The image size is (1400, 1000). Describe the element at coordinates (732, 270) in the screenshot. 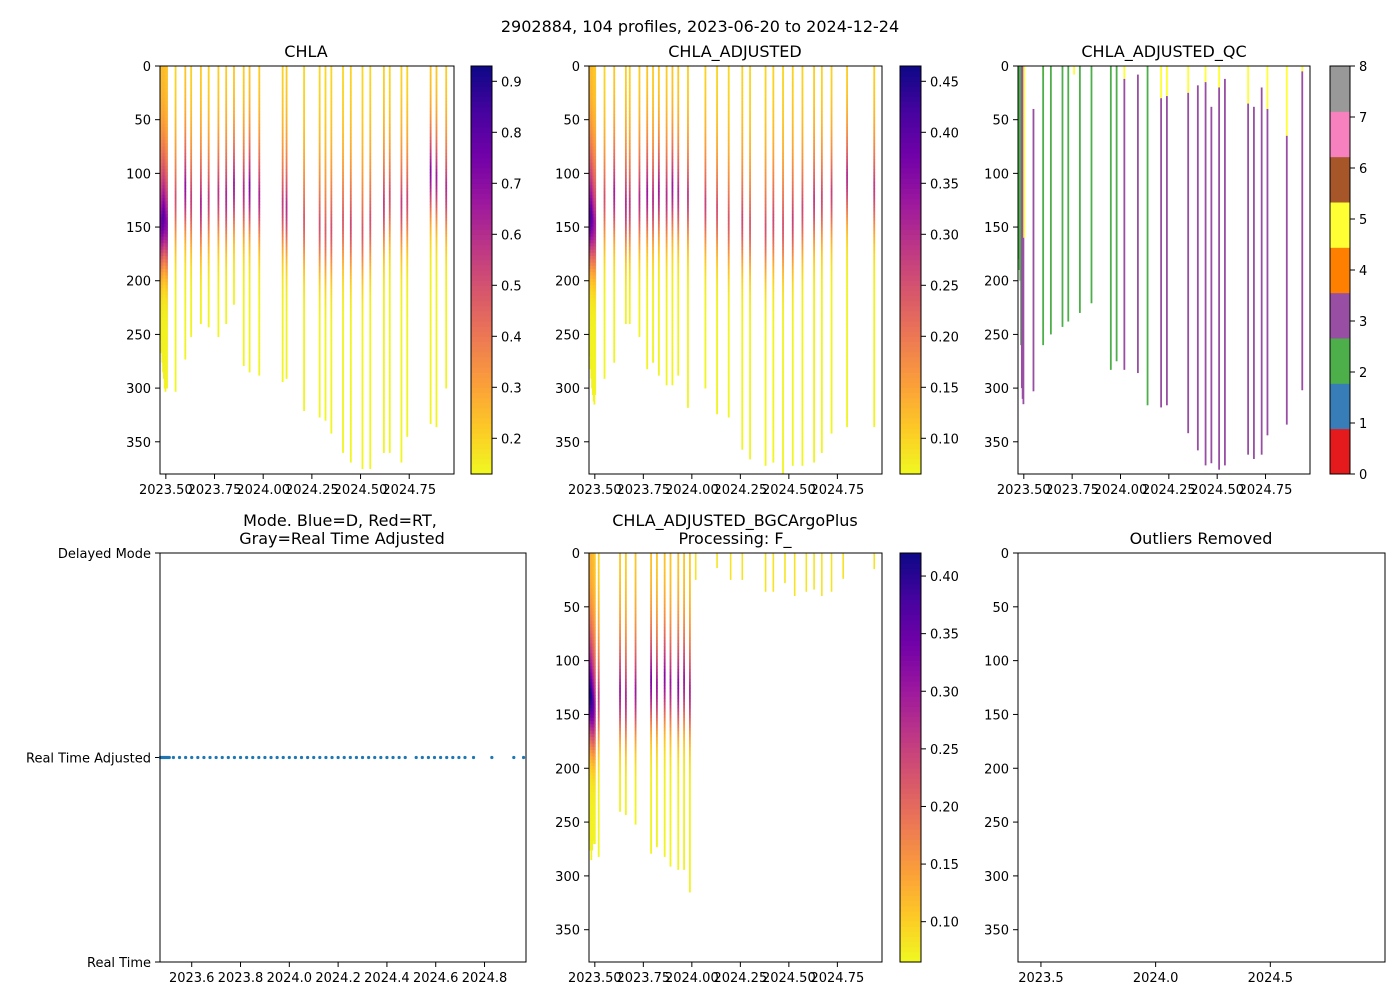

I see `chla_adj-plot-area` at that location.